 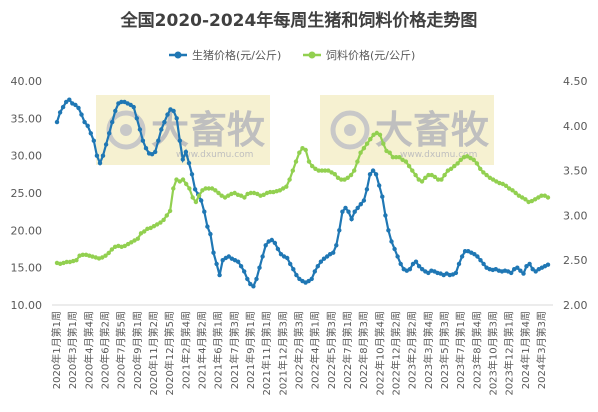 I want to click on x-tick-label: 2022年7月第1周, so click(x=347, y=350).